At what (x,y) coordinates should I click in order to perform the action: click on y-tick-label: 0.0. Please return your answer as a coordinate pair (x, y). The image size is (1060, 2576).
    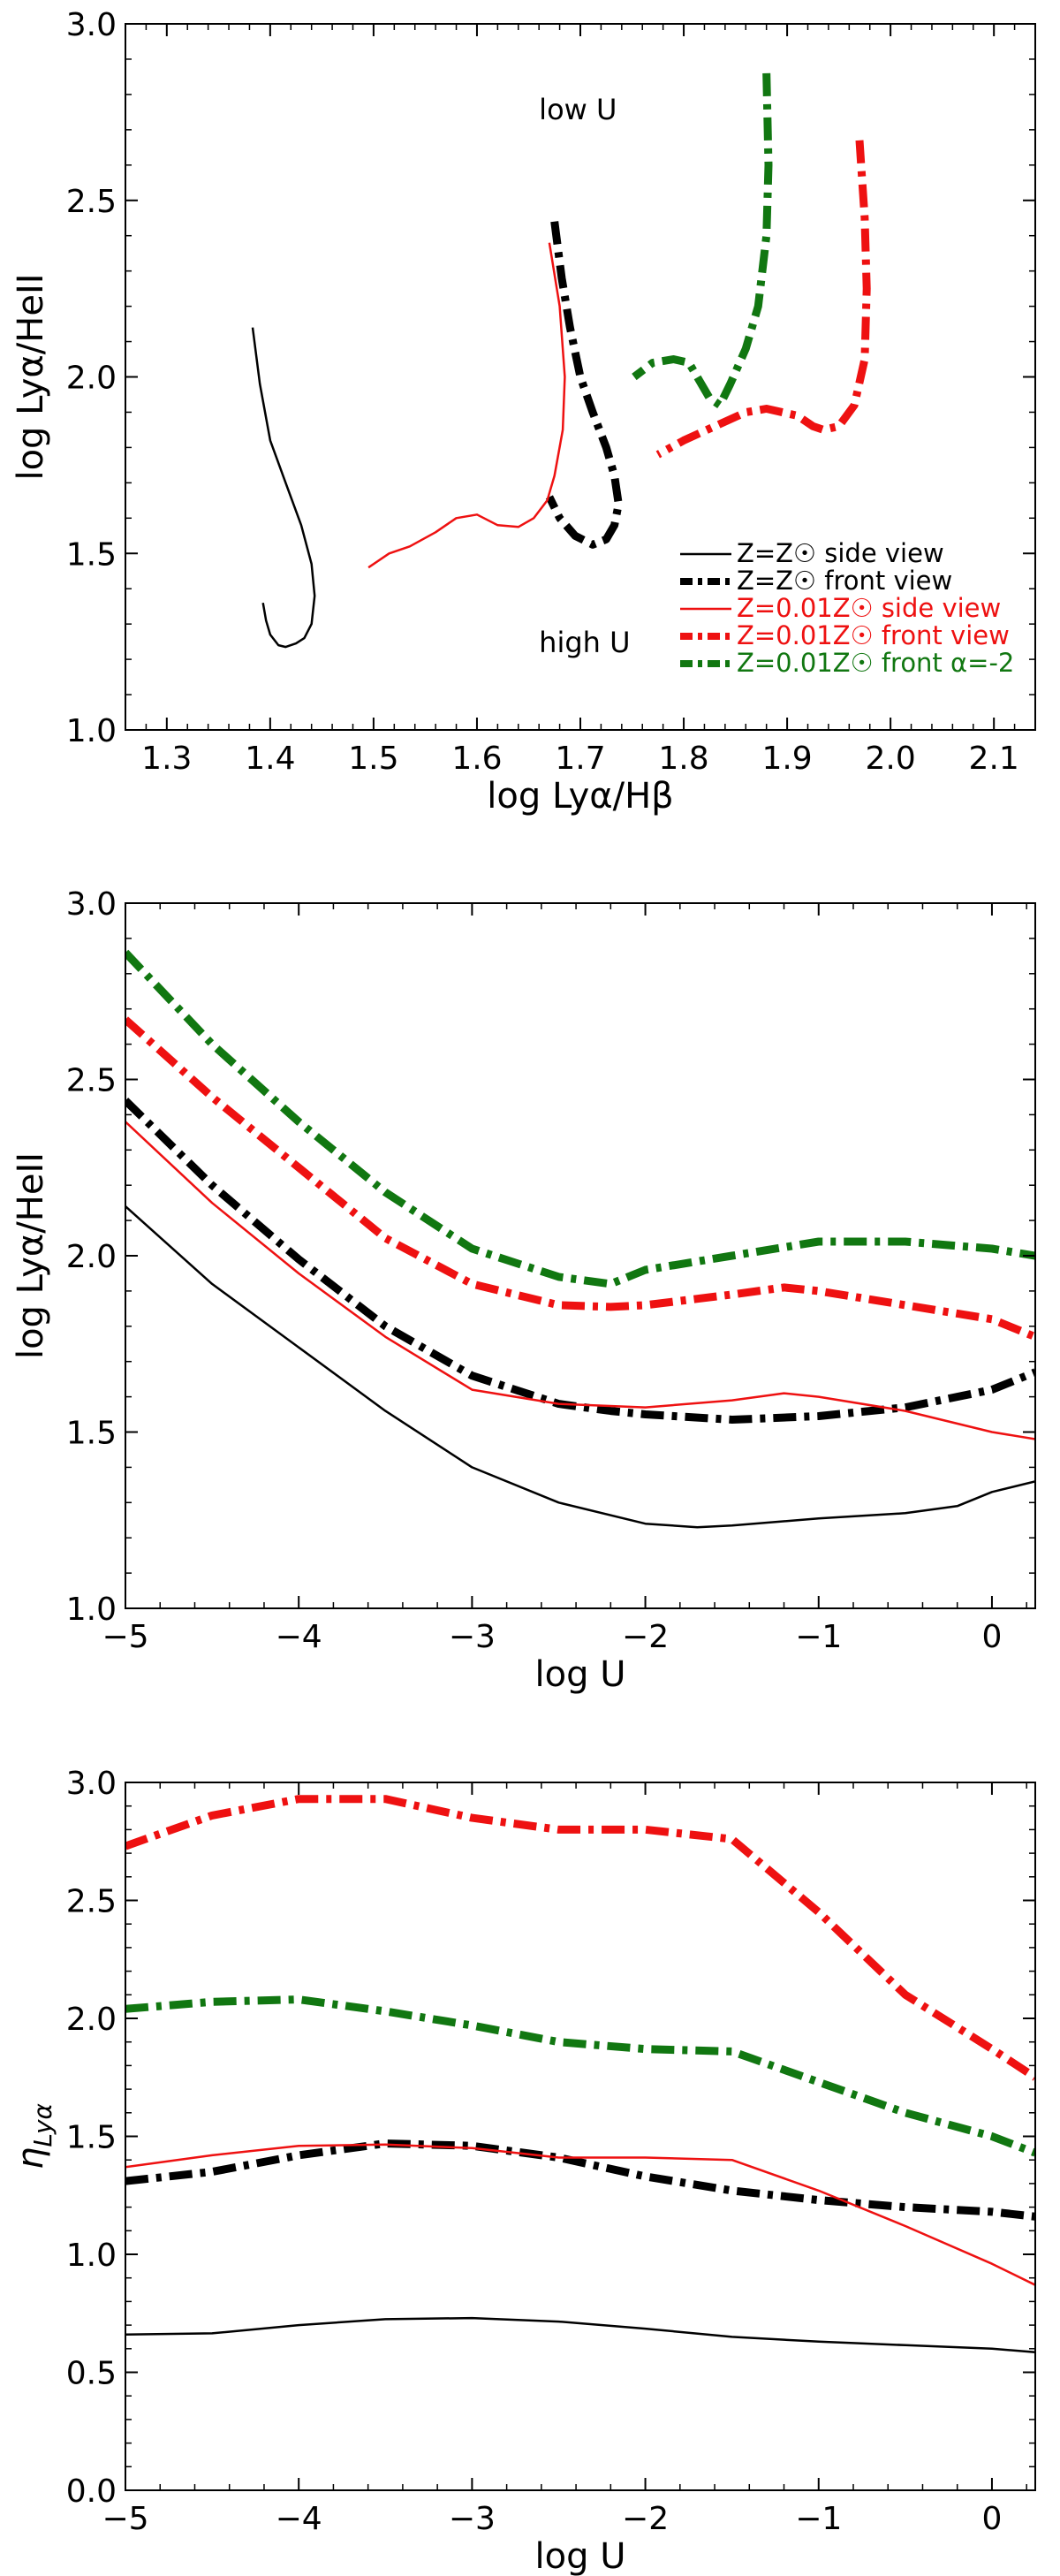
    Looking at the image, I should click on (91, 2491).